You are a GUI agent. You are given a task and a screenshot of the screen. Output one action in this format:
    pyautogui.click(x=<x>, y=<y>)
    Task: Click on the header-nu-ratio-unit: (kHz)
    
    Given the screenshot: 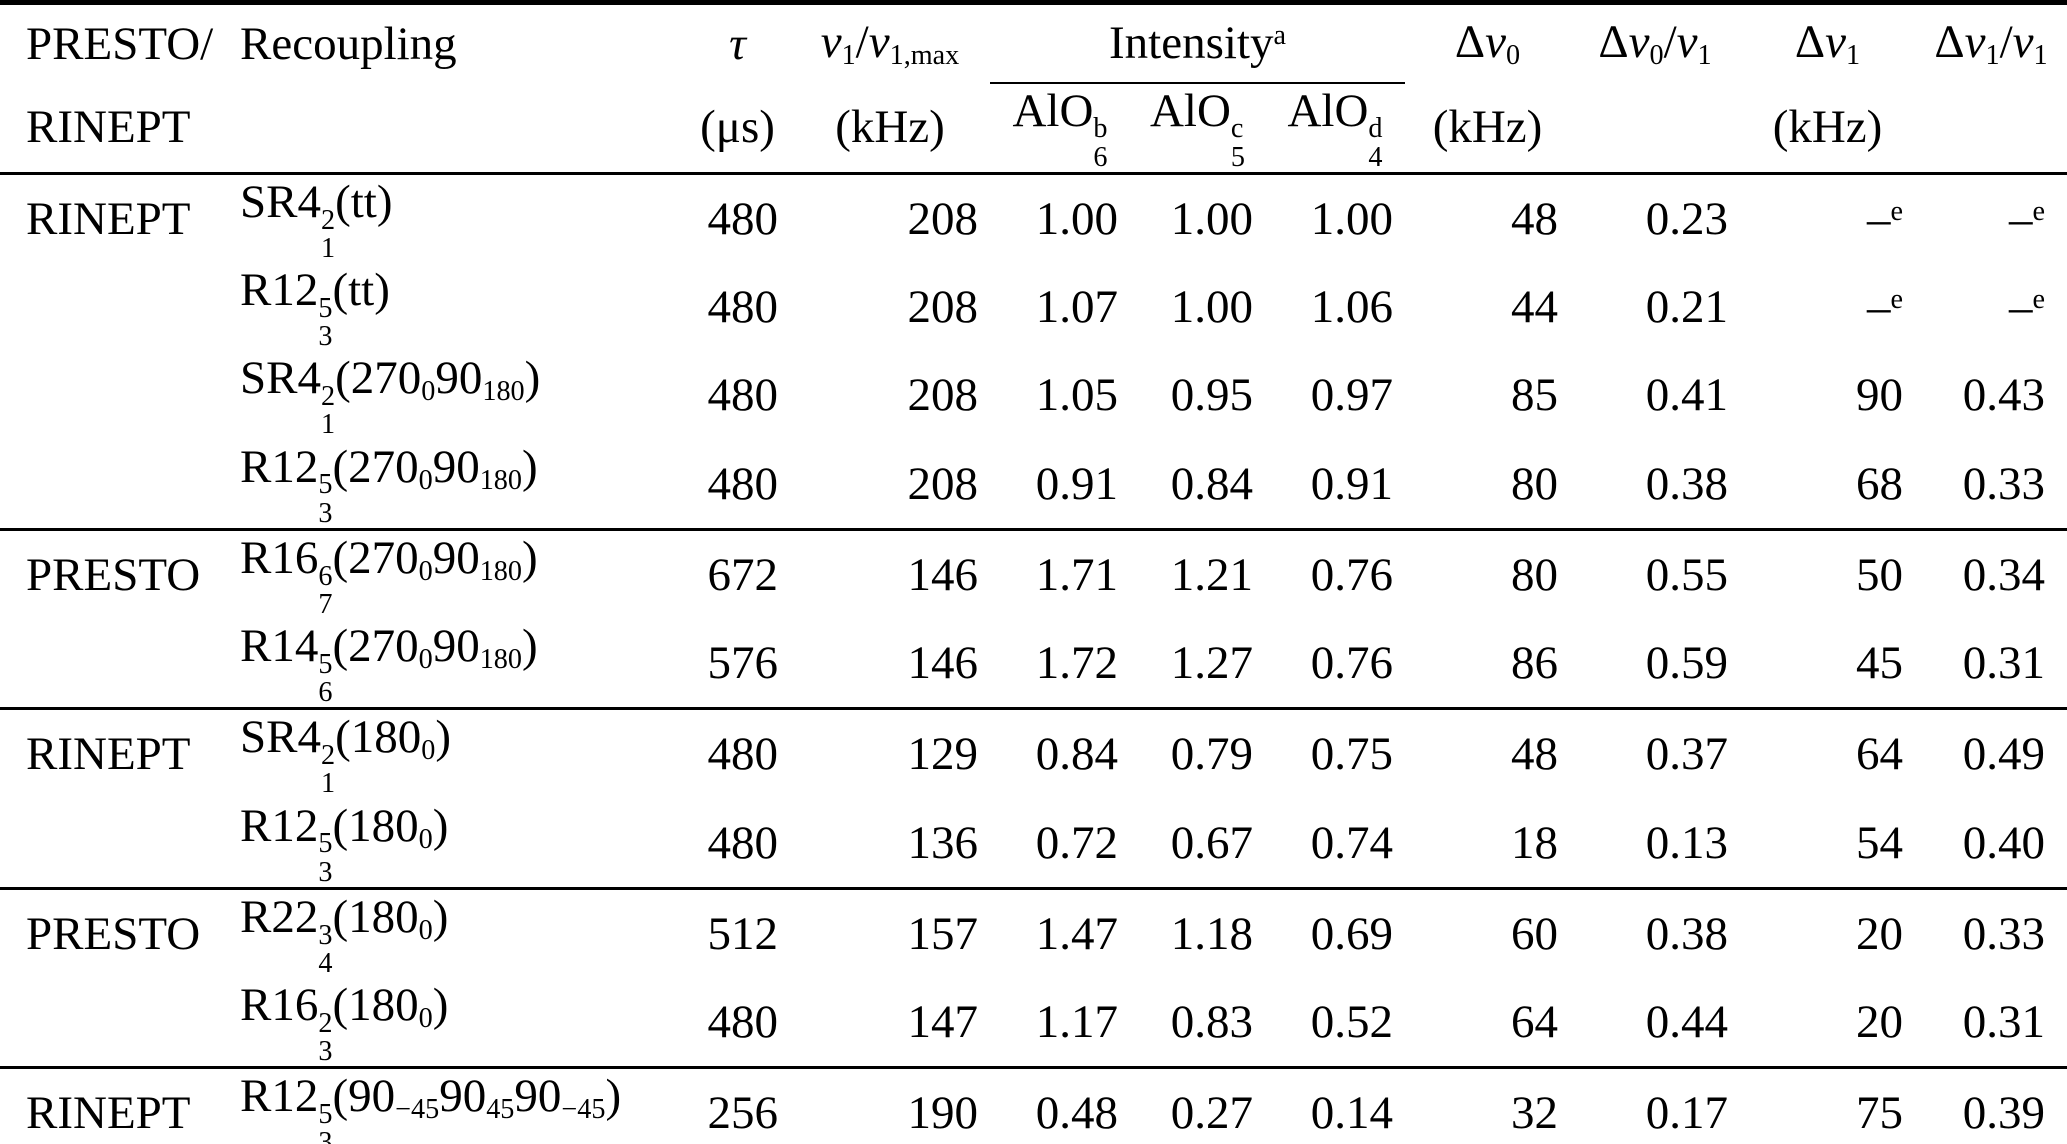 What is the action you would take?
    pyautogui.click(x=890, y=128)
    